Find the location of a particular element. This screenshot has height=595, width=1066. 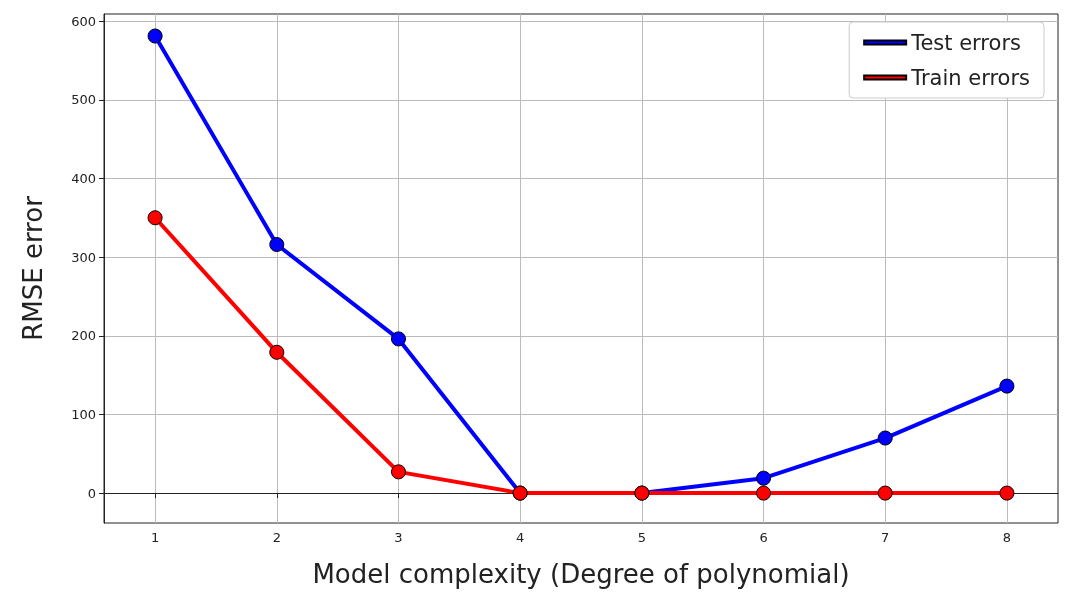

legend-label: Test errors is located at coordinates (965, 42).